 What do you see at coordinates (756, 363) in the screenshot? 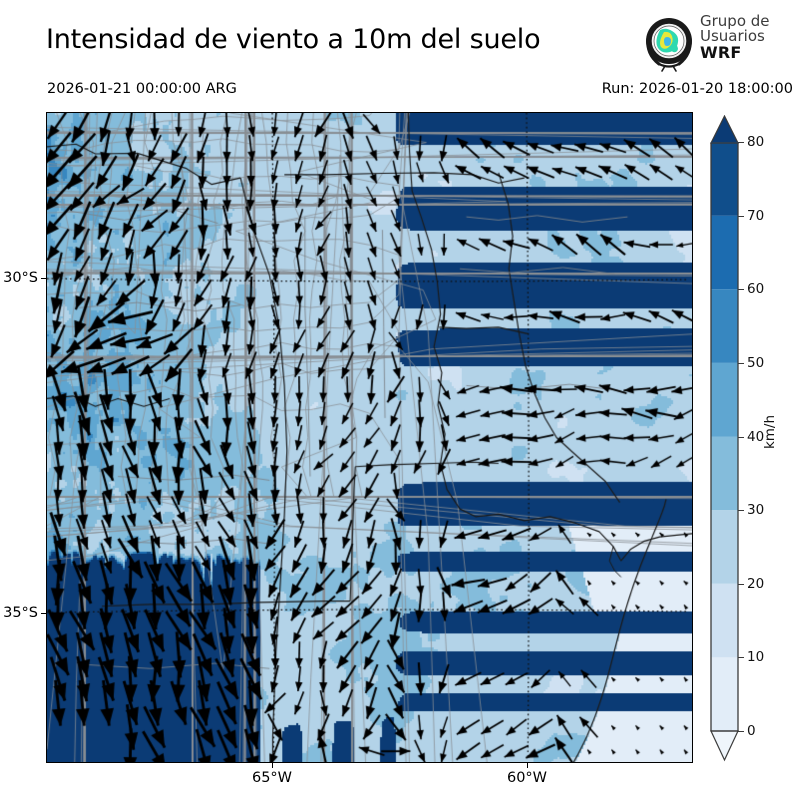
I see `colorbar-tick-label-3: 50` at bounding box center [756, 363].